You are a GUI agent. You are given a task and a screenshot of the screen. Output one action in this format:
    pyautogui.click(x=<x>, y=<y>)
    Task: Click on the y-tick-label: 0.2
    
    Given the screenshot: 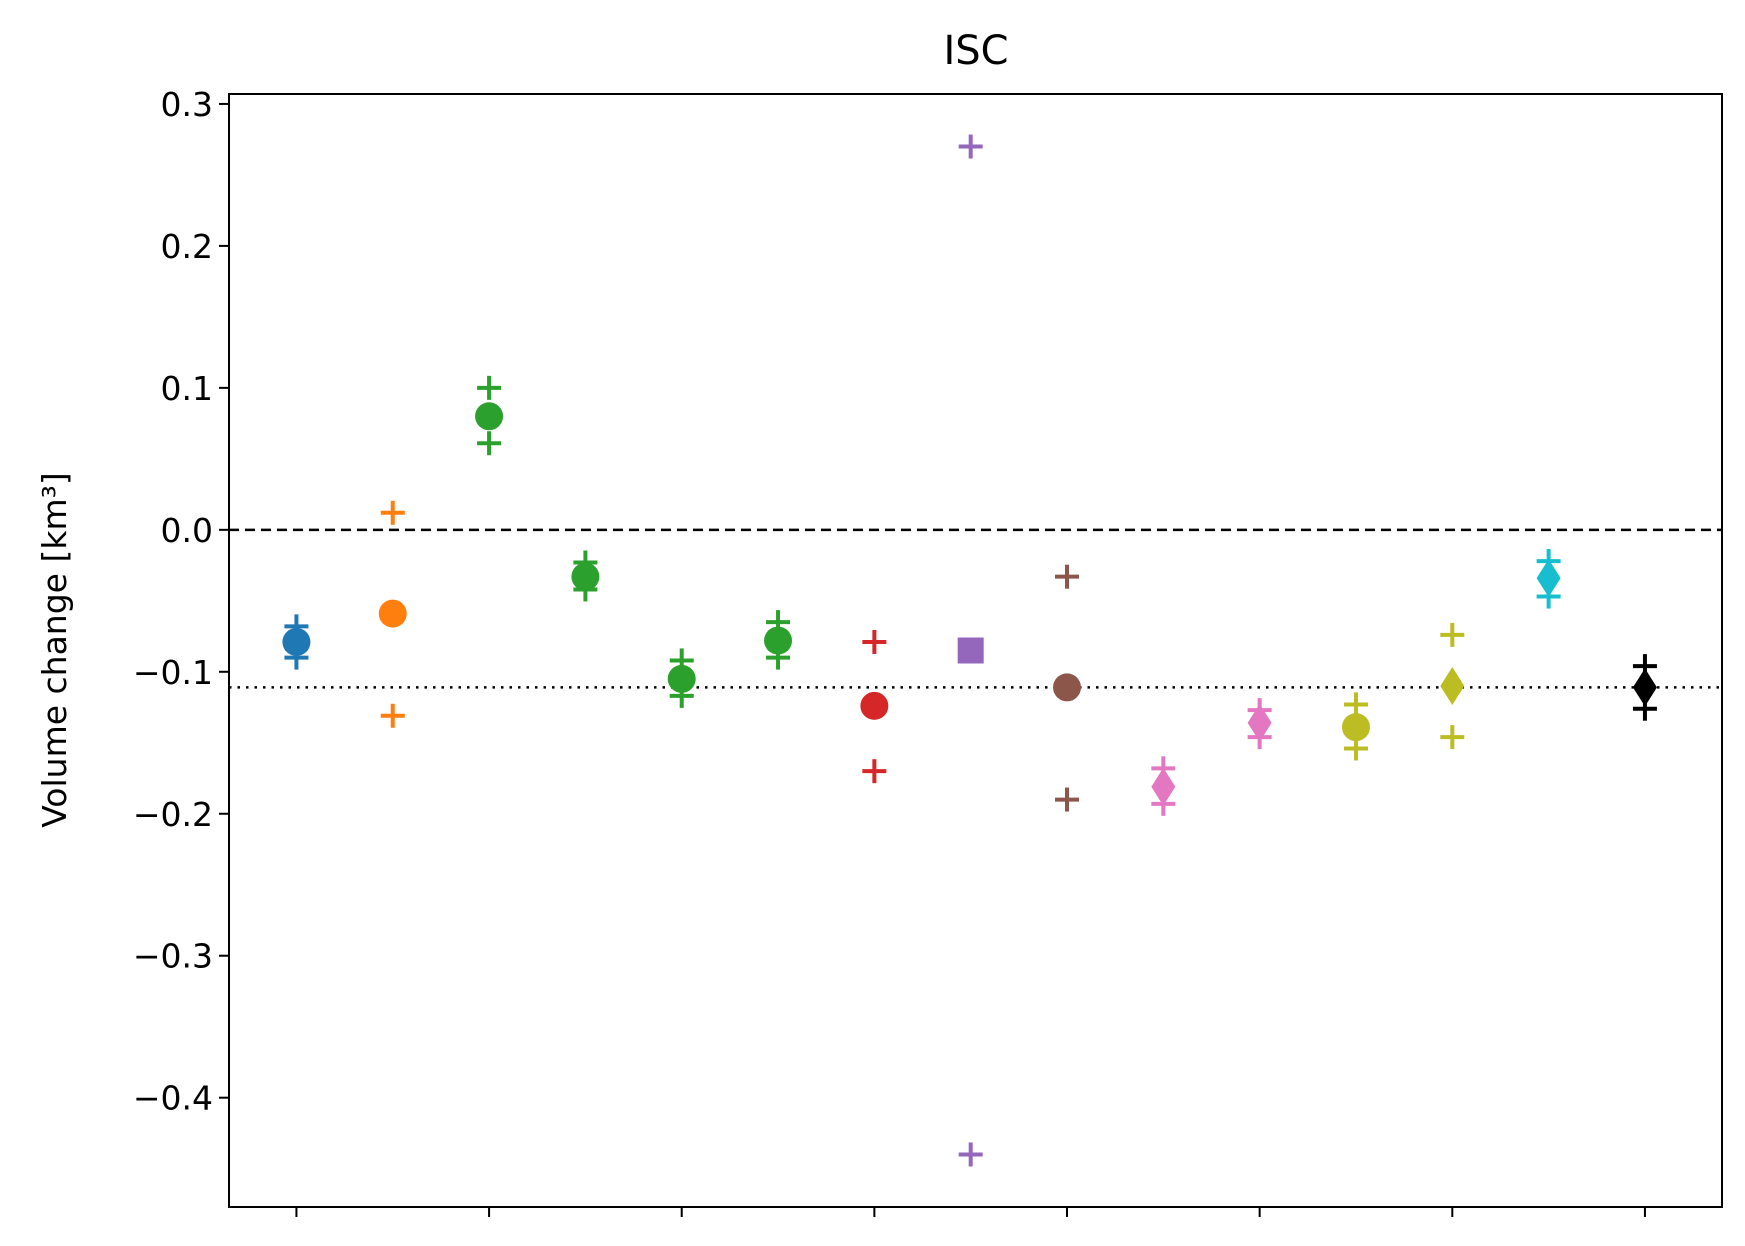 What is the action you would take?
    pyautogui.click(x=187, y=246)
    